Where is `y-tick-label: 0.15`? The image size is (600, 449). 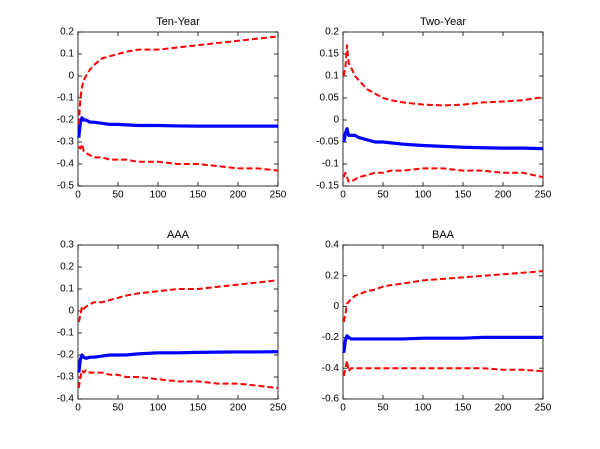 y-tick-label: 0.15 is located at coordinates (330, 54).